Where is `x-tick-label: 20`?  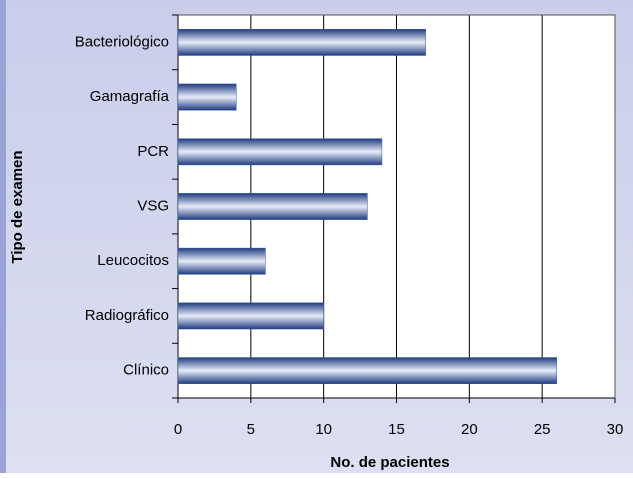
x-tick-label: 20 is located at coordinates (469, 429).